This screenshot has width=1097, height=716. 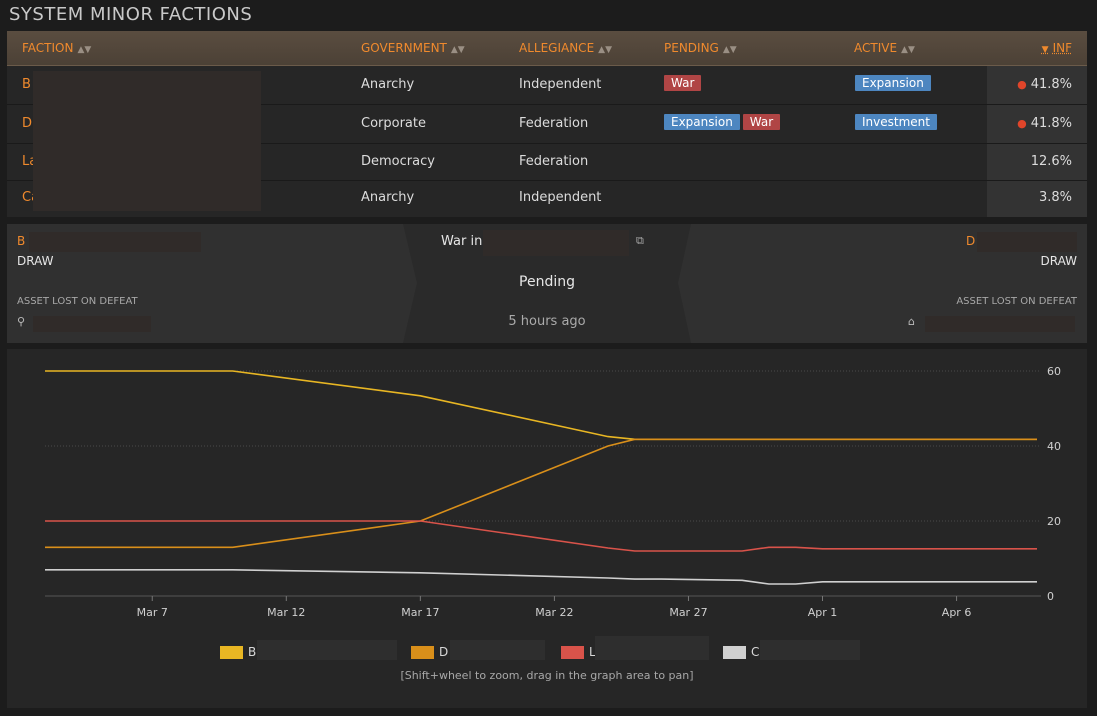 I want to click on war-in-label: War in, so click(x=462, y=241).